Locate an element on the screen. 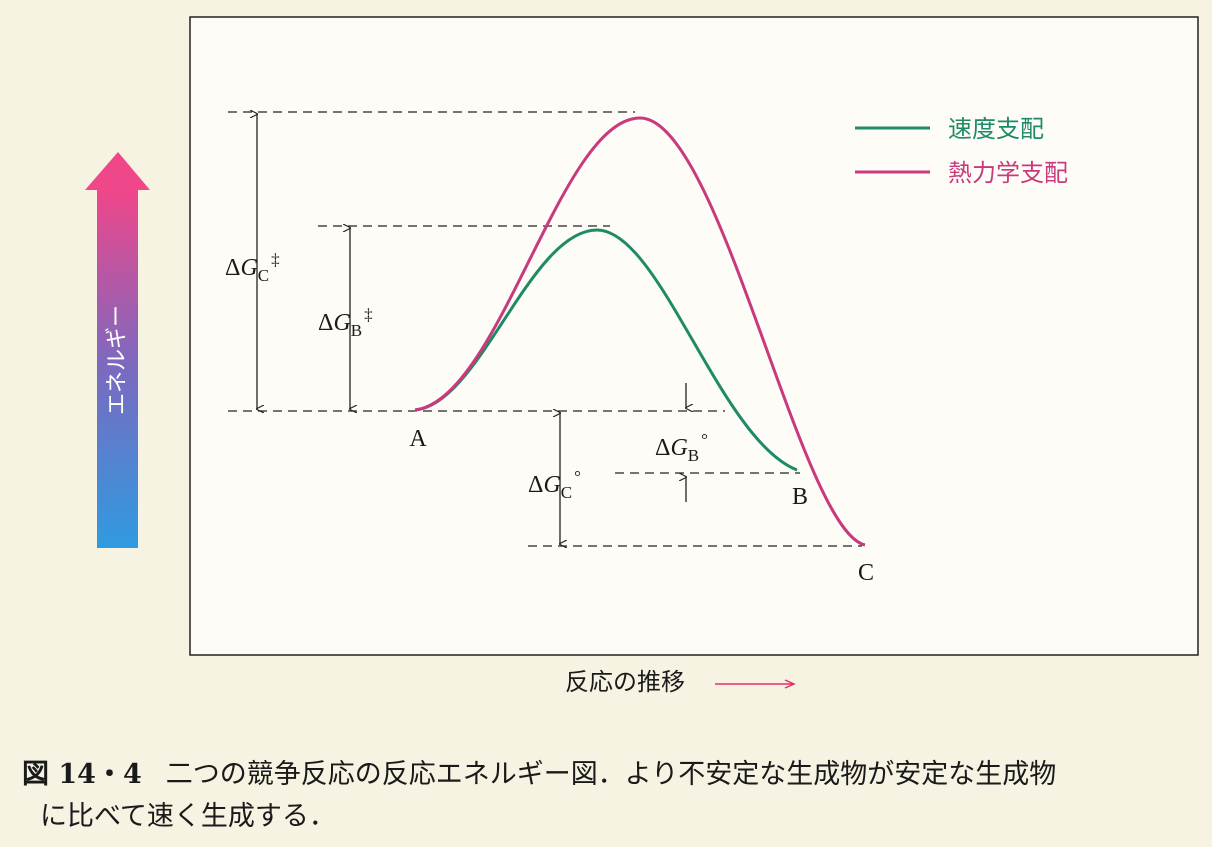 The image size is (1212, 847). caption-number: 図 14・4 is located at coordinates (82, 774).